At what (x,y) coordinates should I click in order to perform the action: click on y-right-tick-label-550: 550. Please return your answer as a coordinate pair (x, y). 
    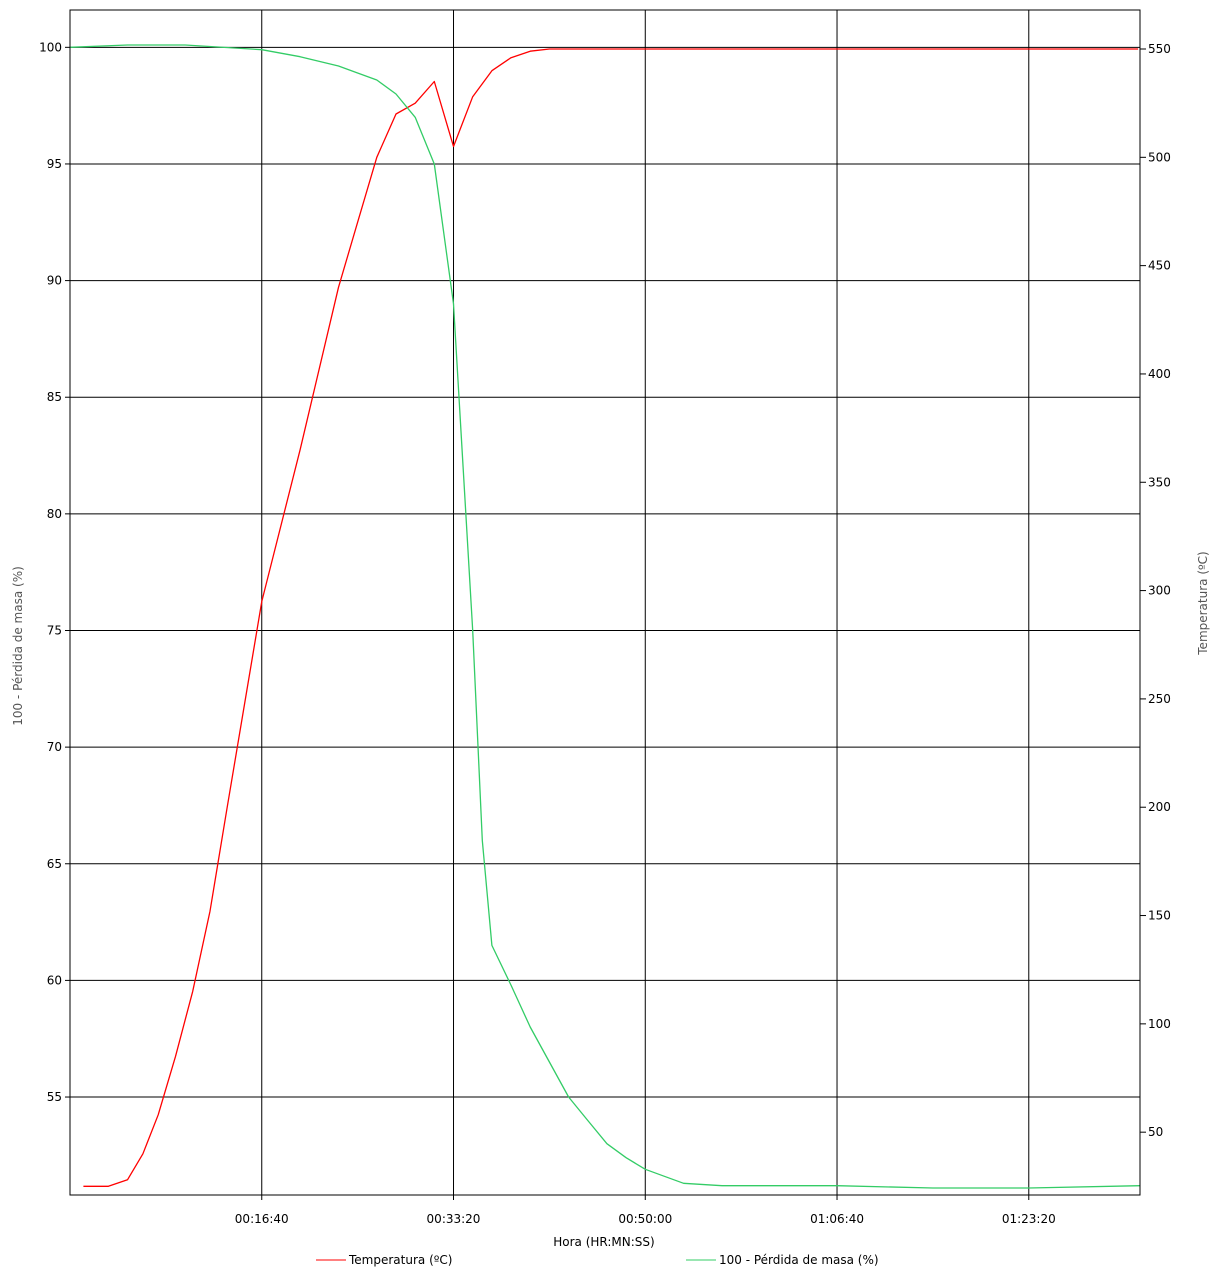
    Looking at the image, I should click on (1159, 49).